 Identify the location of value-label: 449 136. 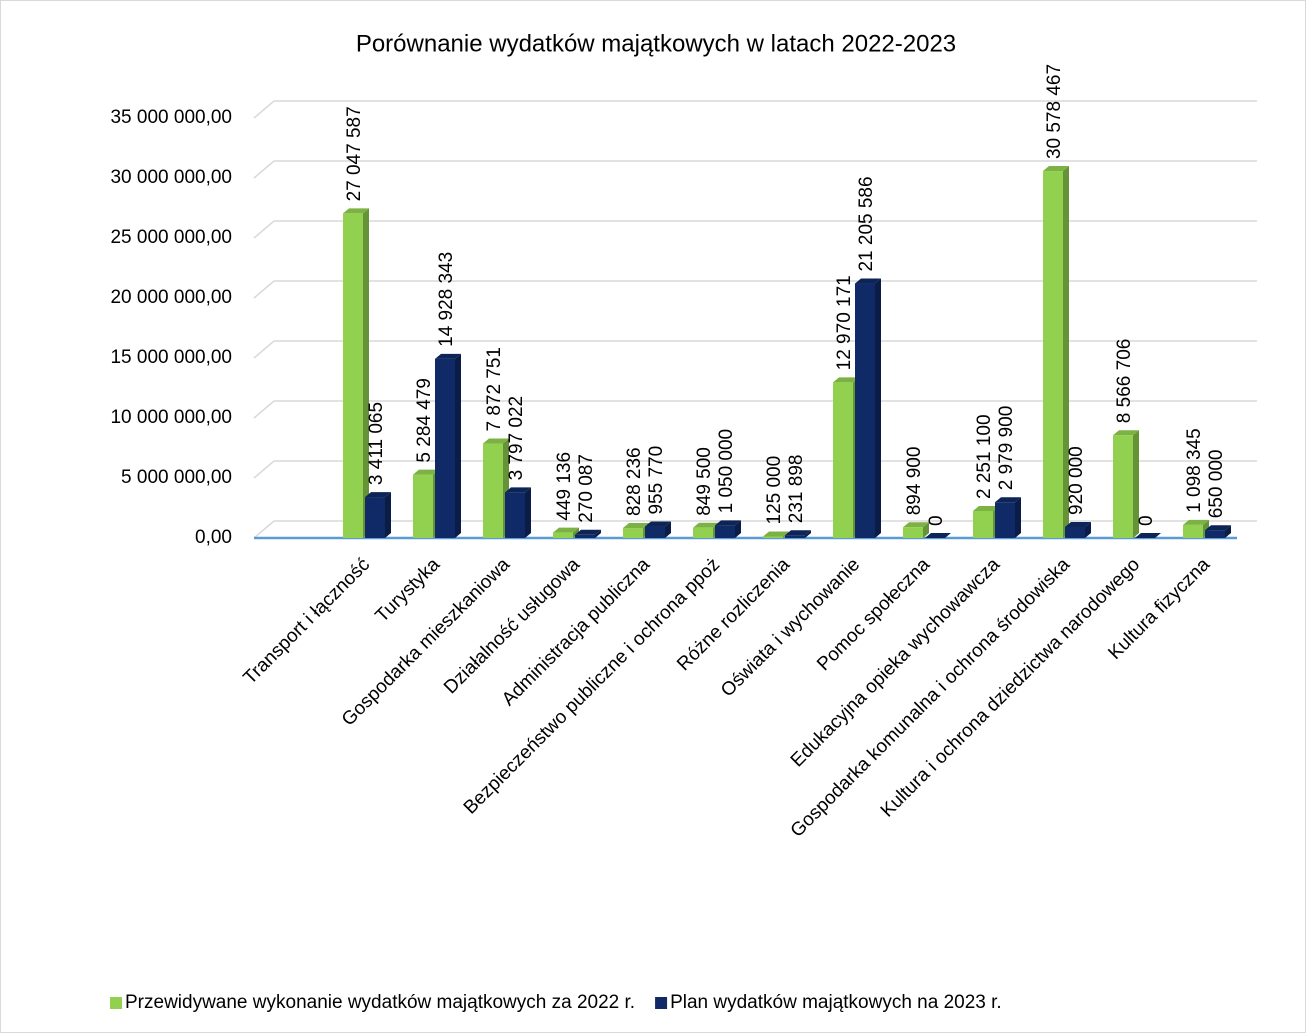
(564, 486).